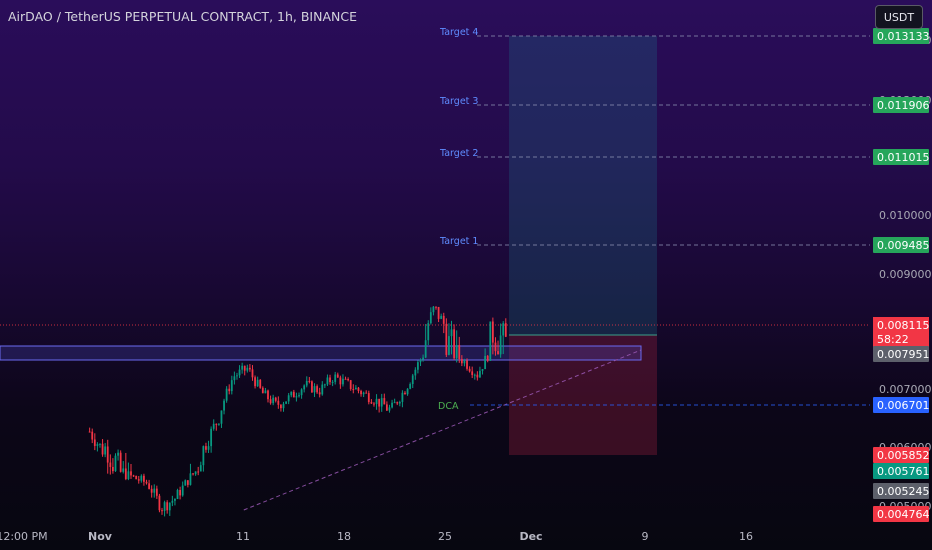 Image resolution: width=932 pixels, height=550 pixels. Describe the element at coordinates (376, 536) in the screenshot. I see `time-axis: 12:00 PM Nov 11 18 25 Dec 9 16` at that location.